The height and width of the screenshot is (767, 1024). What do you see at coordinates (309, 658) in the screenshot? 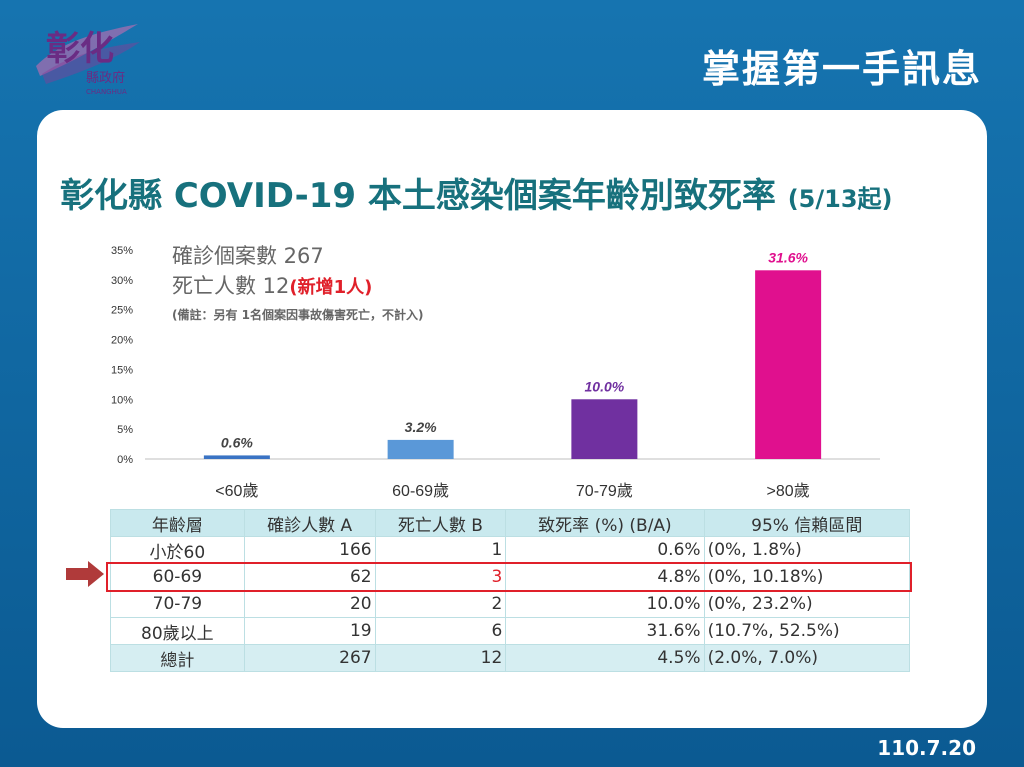
I see `cell-total-confirmed: 267` at bounding box center [309, 658].